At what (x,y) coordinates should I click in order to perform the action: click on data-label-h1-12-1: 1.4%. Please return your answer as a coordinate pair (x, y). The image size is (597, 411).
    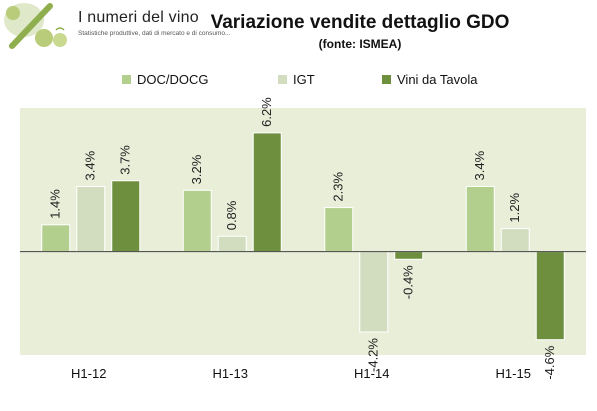
    Looking at the image, I should click on (55, 204).